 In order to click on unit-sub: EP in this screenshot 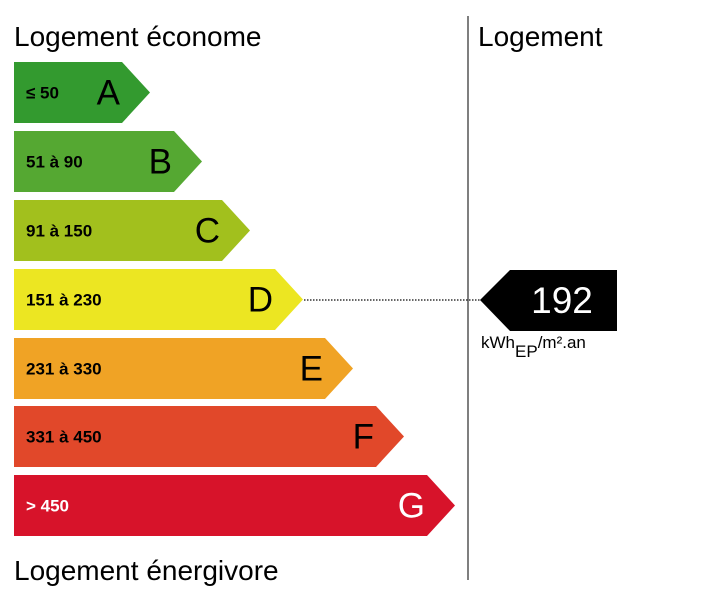, I will do `click(526, 351)`.